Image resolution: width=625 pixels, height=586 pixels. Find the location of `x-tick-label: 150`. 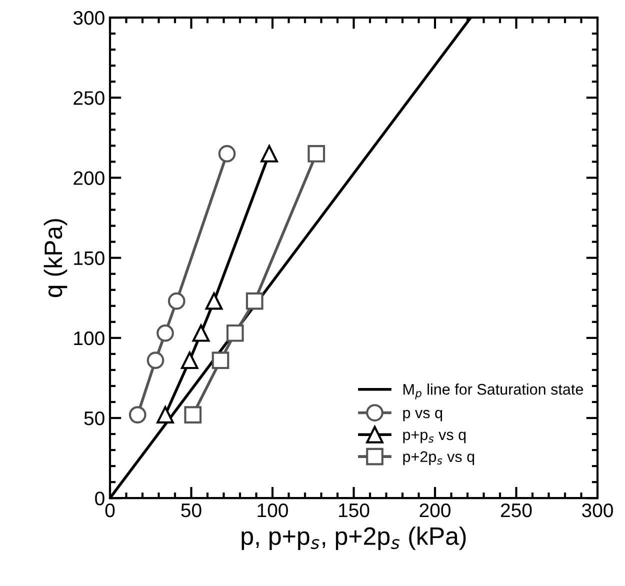

x-tick-label: 150 is located at coordinates (354, 510).